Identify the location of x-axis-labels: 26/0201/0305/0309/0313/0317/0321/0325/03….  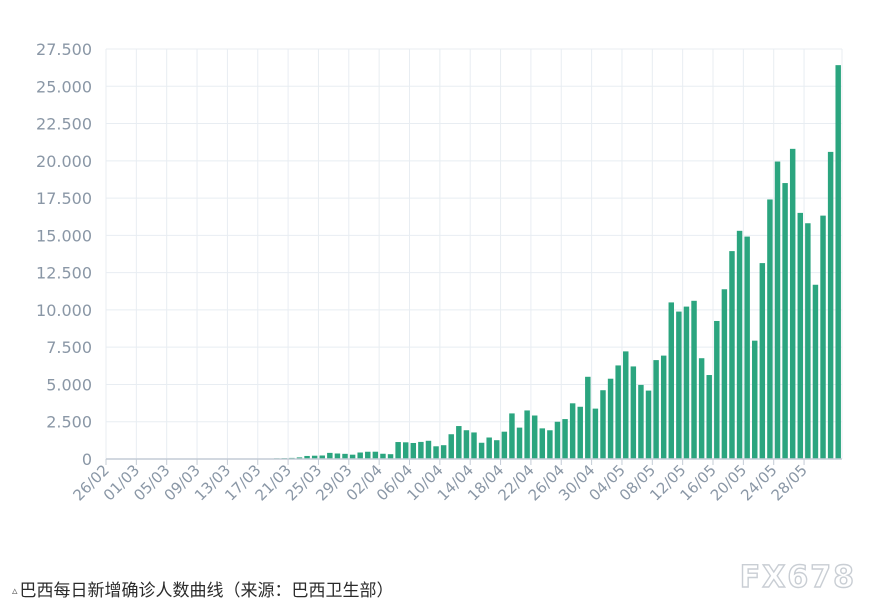
(440, 482).